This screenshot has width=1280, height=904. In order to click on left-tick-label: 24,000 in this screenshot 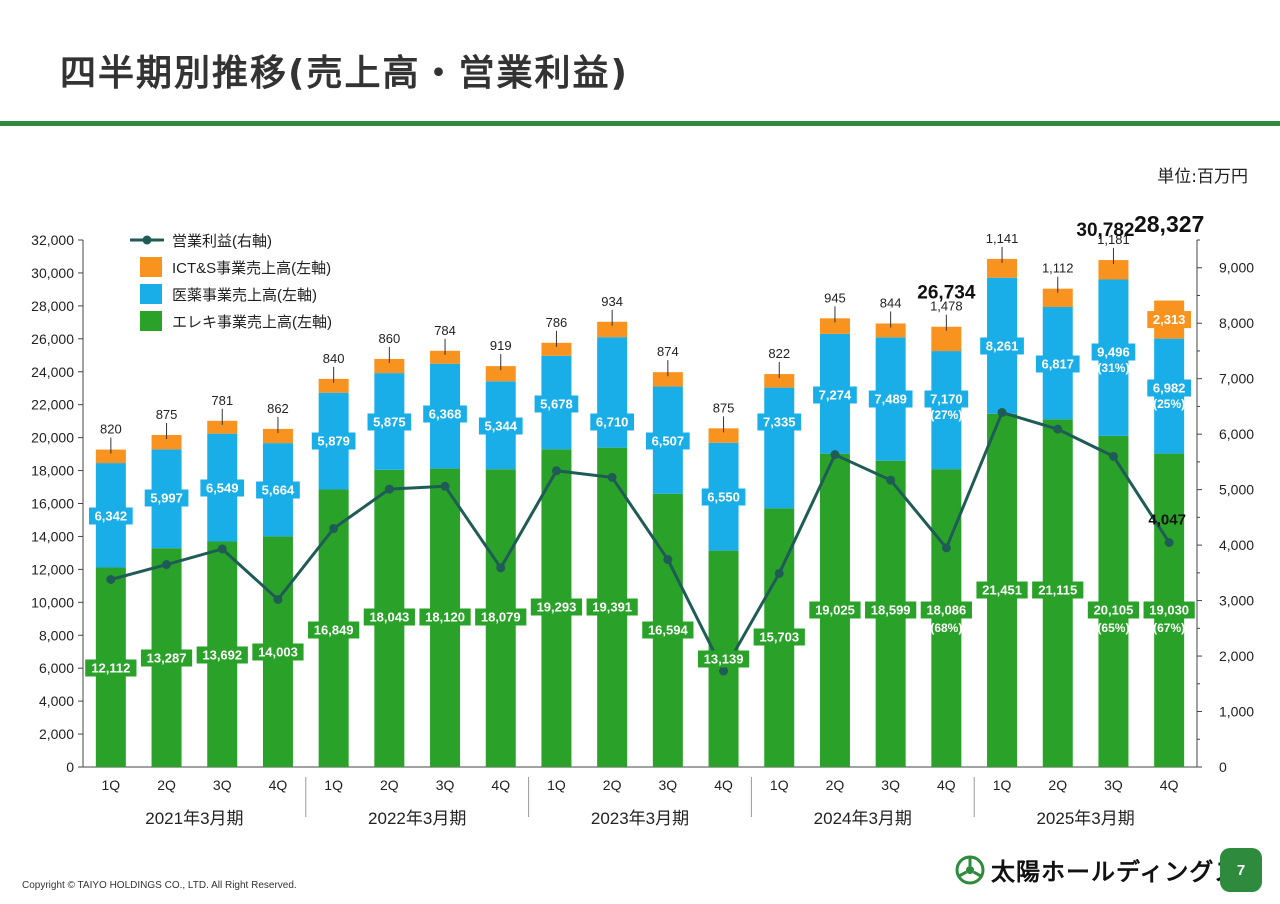, I will do `click(52, 372)`.